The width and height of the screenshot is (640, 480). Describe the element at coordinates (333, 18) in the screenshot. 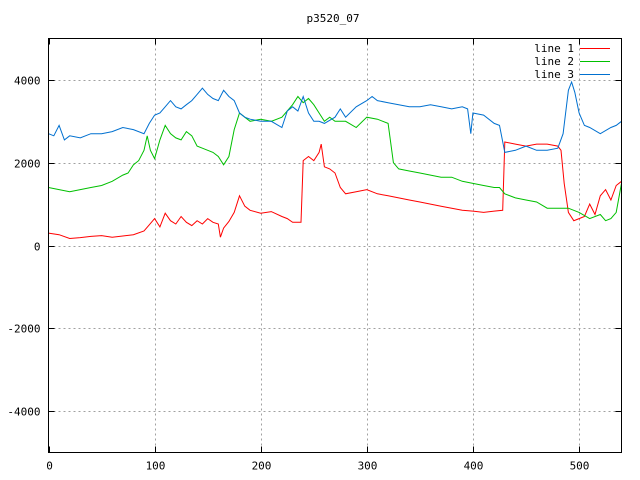

I see `chart-title: p3520_07` at that location.